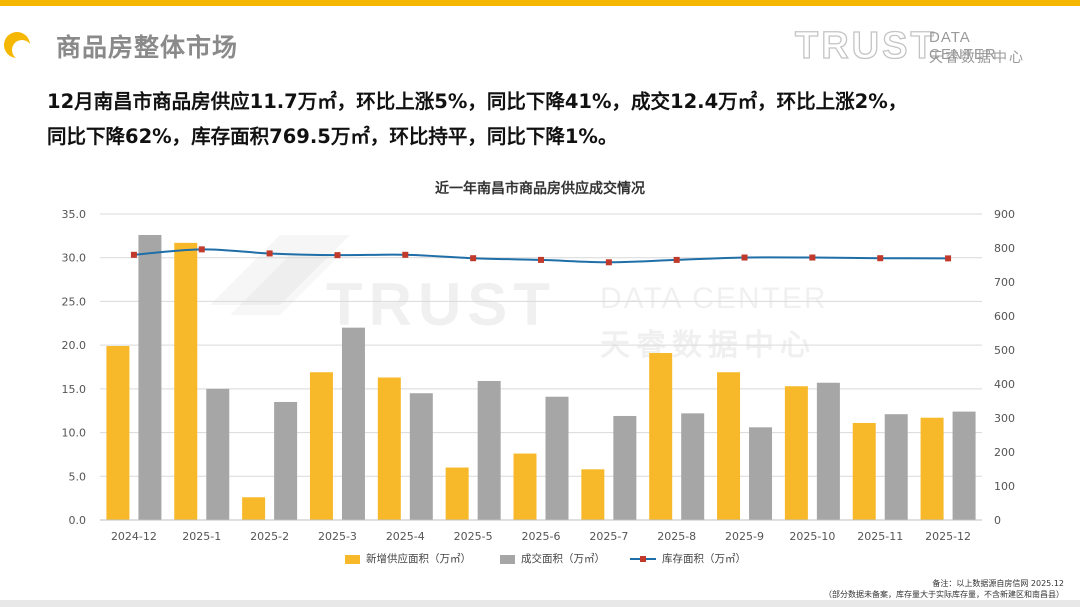 The width and height of the screenshot is (1080, 607). Describe the element at coordinates (1004, 418) in the screenshot. I see `y-right-tick-label: 300` at that location.